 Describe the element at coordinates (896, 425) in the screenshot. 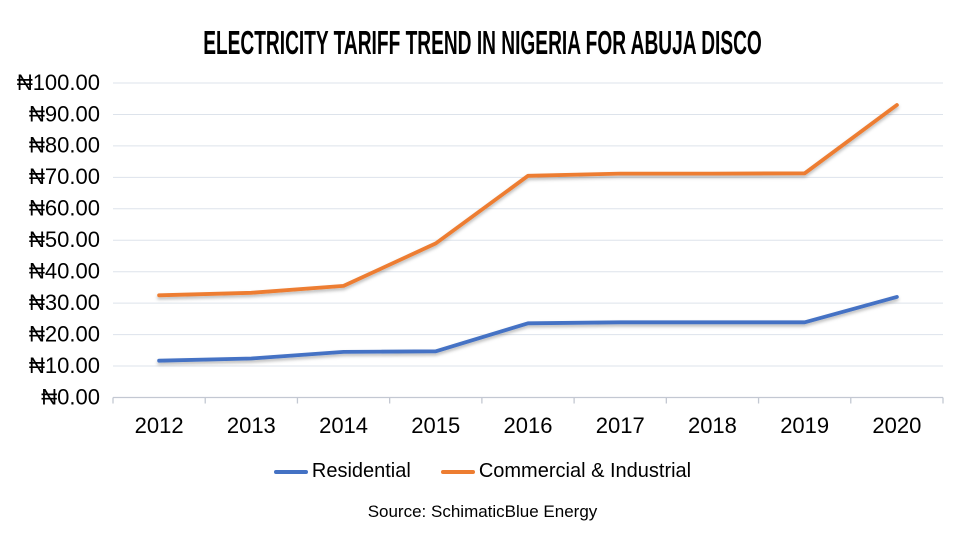

I see `x-axis-tick-label: 2020` at that location.